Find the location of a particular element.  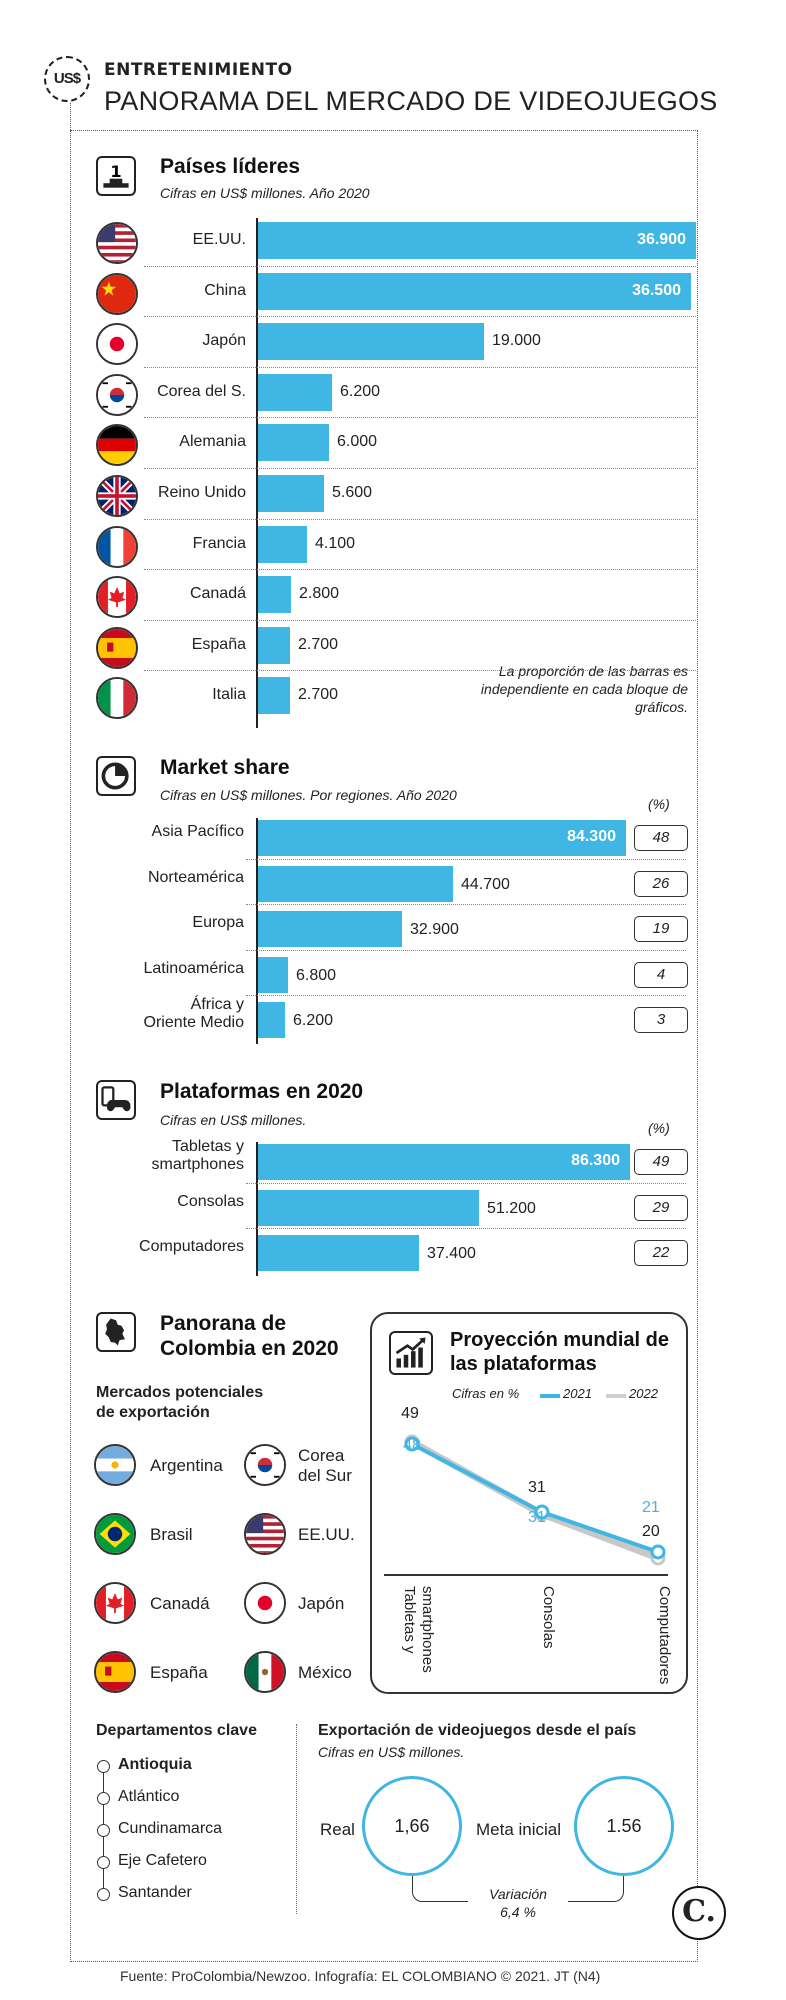

plat-percent-tabletas-y-smartphones: 49 is located at coordinates (661, 1162).